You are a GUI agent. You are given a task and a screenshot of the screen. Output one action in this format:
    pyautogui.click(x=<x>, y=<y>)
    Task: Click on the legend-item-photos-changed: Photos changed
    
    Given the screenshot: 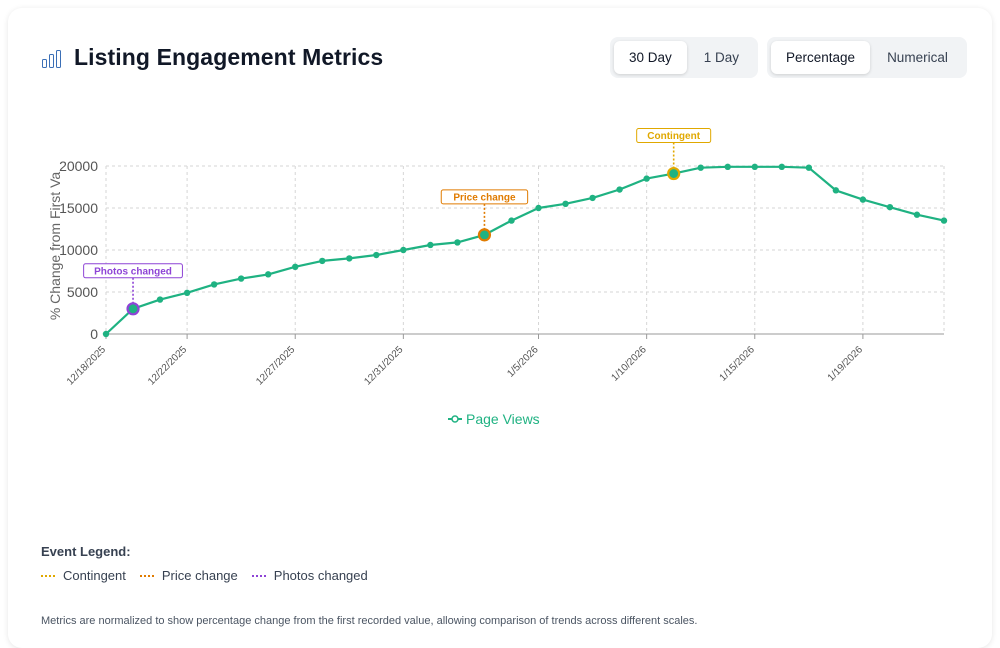 What is the action you would take?
    pyautogui.click(x=309, y=575)
    